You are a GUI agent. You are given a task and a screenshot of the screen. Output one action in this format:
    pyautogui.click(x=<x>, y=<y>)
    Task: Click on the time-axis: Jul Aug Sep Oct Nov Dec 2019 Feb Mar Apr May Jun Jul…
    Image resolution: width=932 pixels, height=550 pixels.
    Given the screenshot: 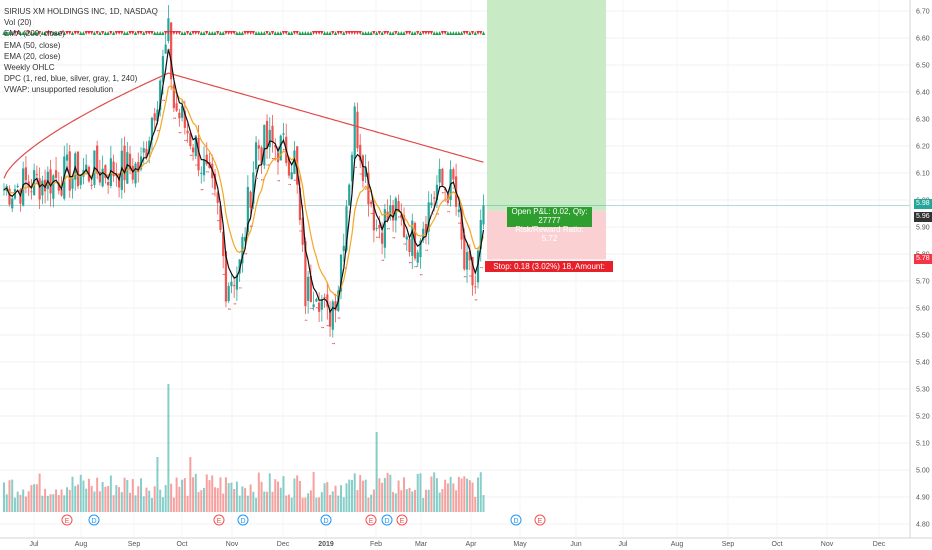 What is the action you would take?
    pyautogui.click(x=466, y=542)
    